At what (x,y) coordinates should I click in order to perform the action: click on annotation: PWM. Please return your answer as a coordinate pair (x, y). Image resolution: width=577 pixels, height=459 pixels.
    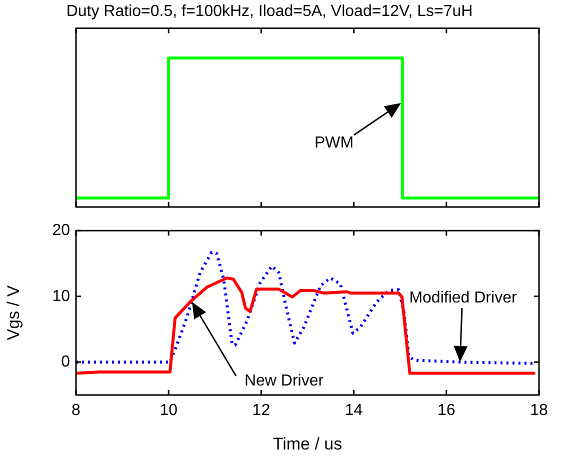
    Looking at the image, I should click on (334, 143).